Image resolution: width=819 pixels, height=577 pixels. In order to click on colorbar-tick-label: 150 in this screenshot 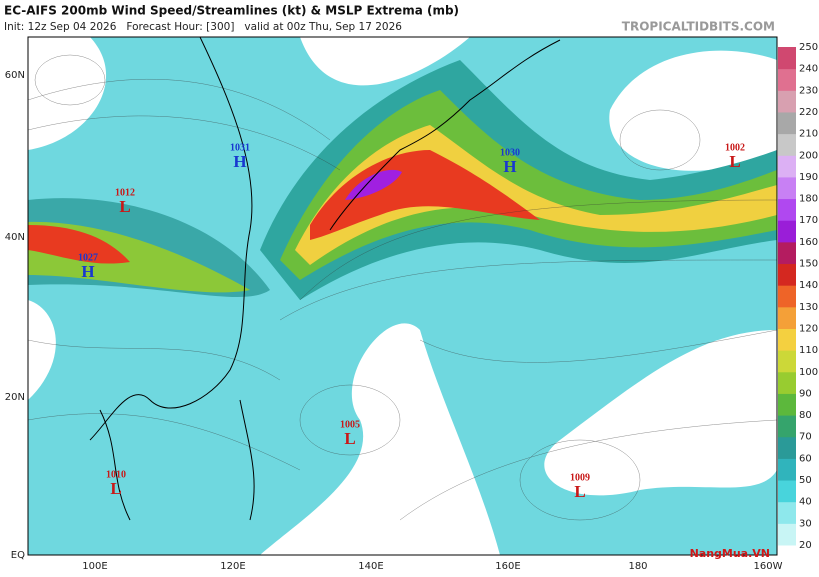, I will do `click(808, 264)`.